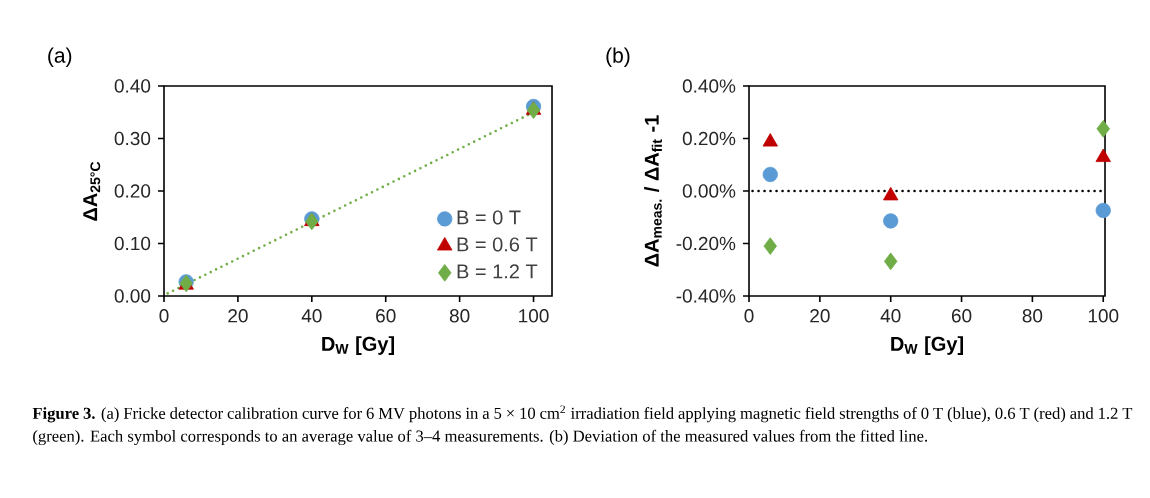  I want to click on y-tick-label: 0.40%, so click(709, 86).